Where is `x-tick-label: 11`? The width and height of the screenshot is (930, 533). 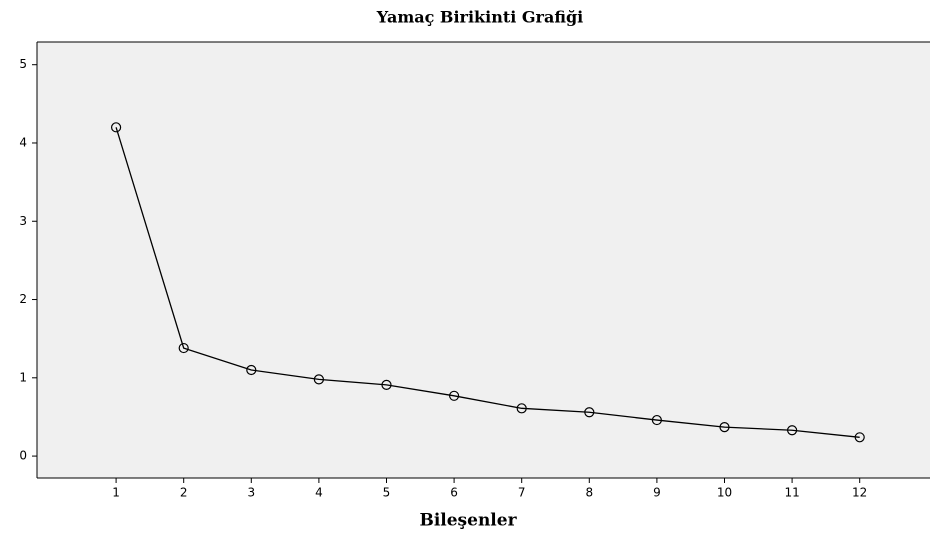
x-tick-label: 11 is located at coordinates (791, 493).